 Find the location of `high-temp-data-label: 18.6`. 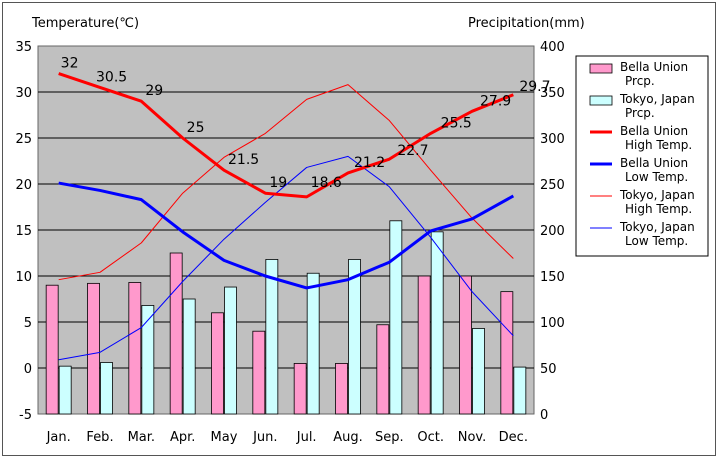

high-temp-data-label: 18.6 is located at coordinates (326, 183).